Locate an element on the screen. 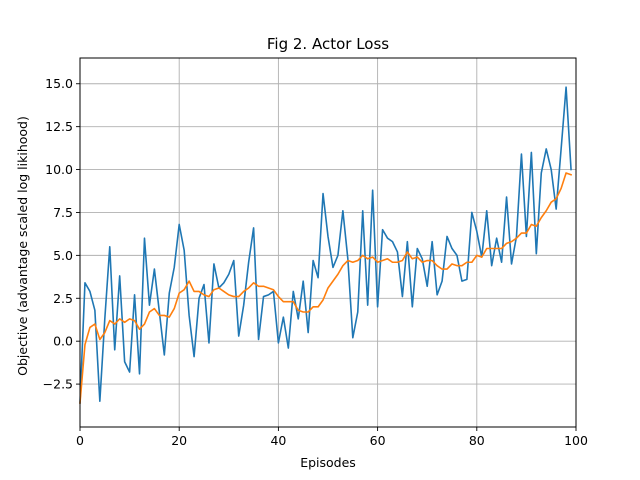  x-tick-label: 60 is located at coordinates (378, 440).